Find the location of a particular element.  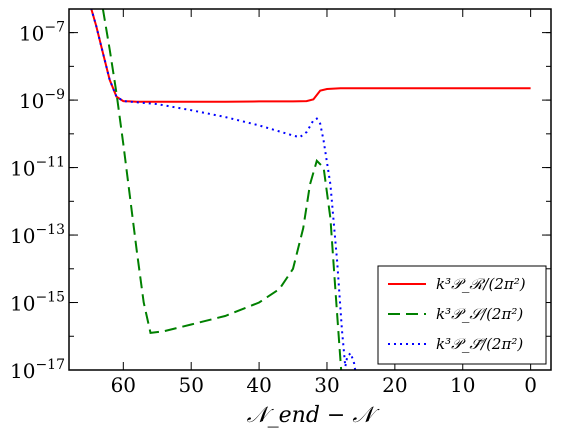

x-tick-label: 40 is located at coordinates (258, 385).